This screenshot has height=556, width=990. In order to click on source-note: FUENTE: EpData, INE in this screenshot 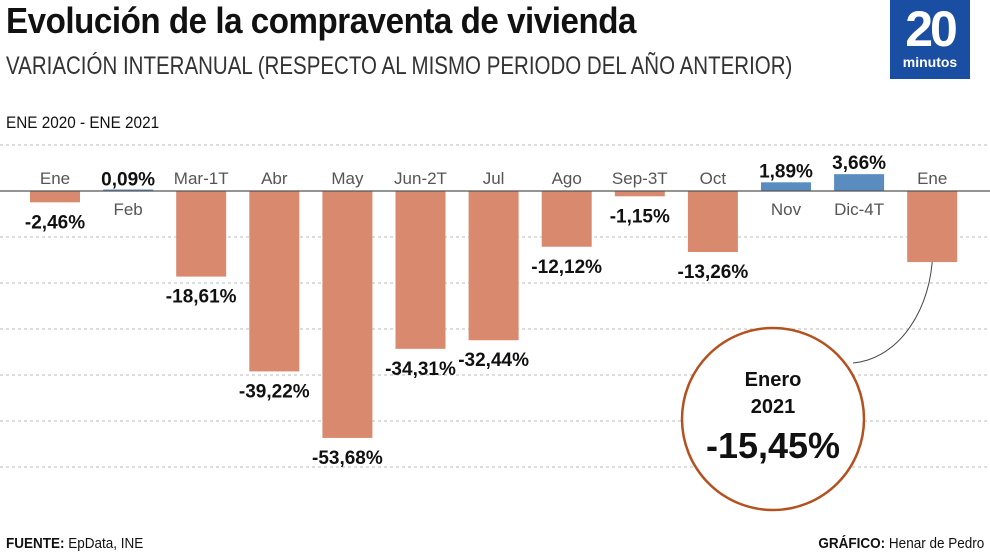, I will do `click(74, 543)`.